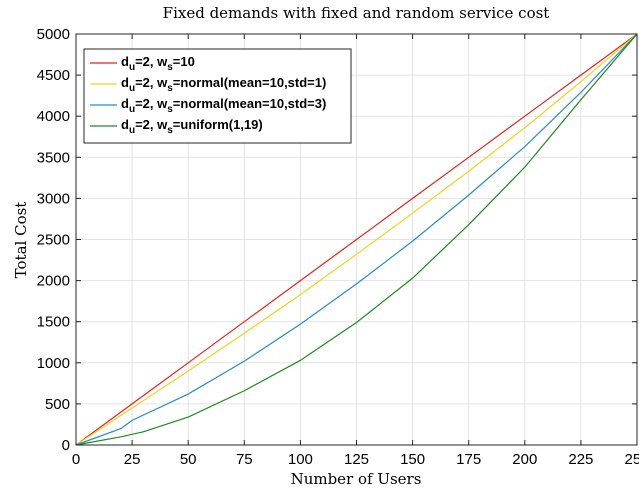  Describe the element at coordinates (218, 124) in the screenshot. I see `legend-text-part: =uniform(1,19)` at that location.